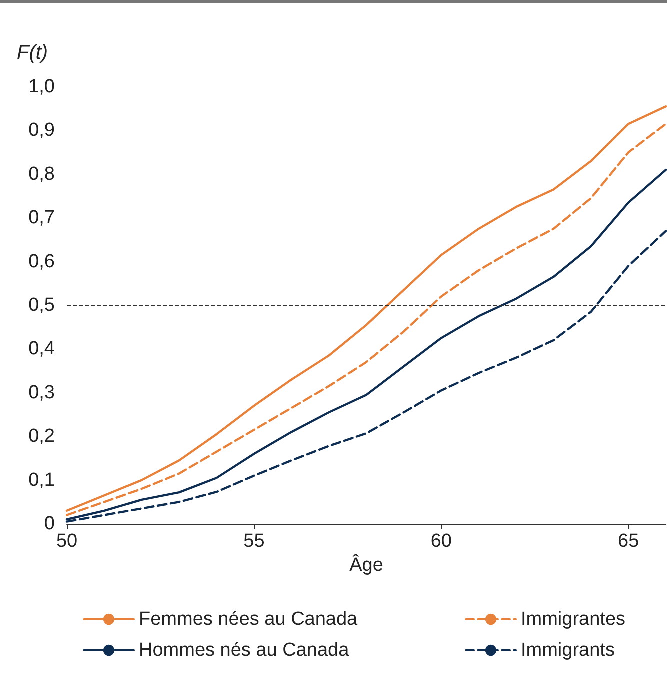  What do you see at coordinates (41, 480) in the screenshot?
I see `y-tick-label: 0,1` at bounding box center [41, 480].